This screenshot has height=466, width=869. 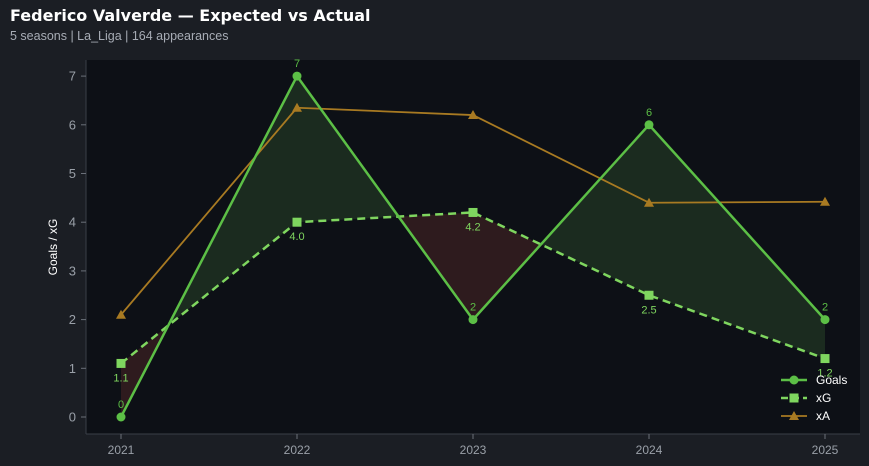 I want to click on chart-subtitle: 5 seasons | La_Liga | 164 appearances, so click(x=119, y=36).